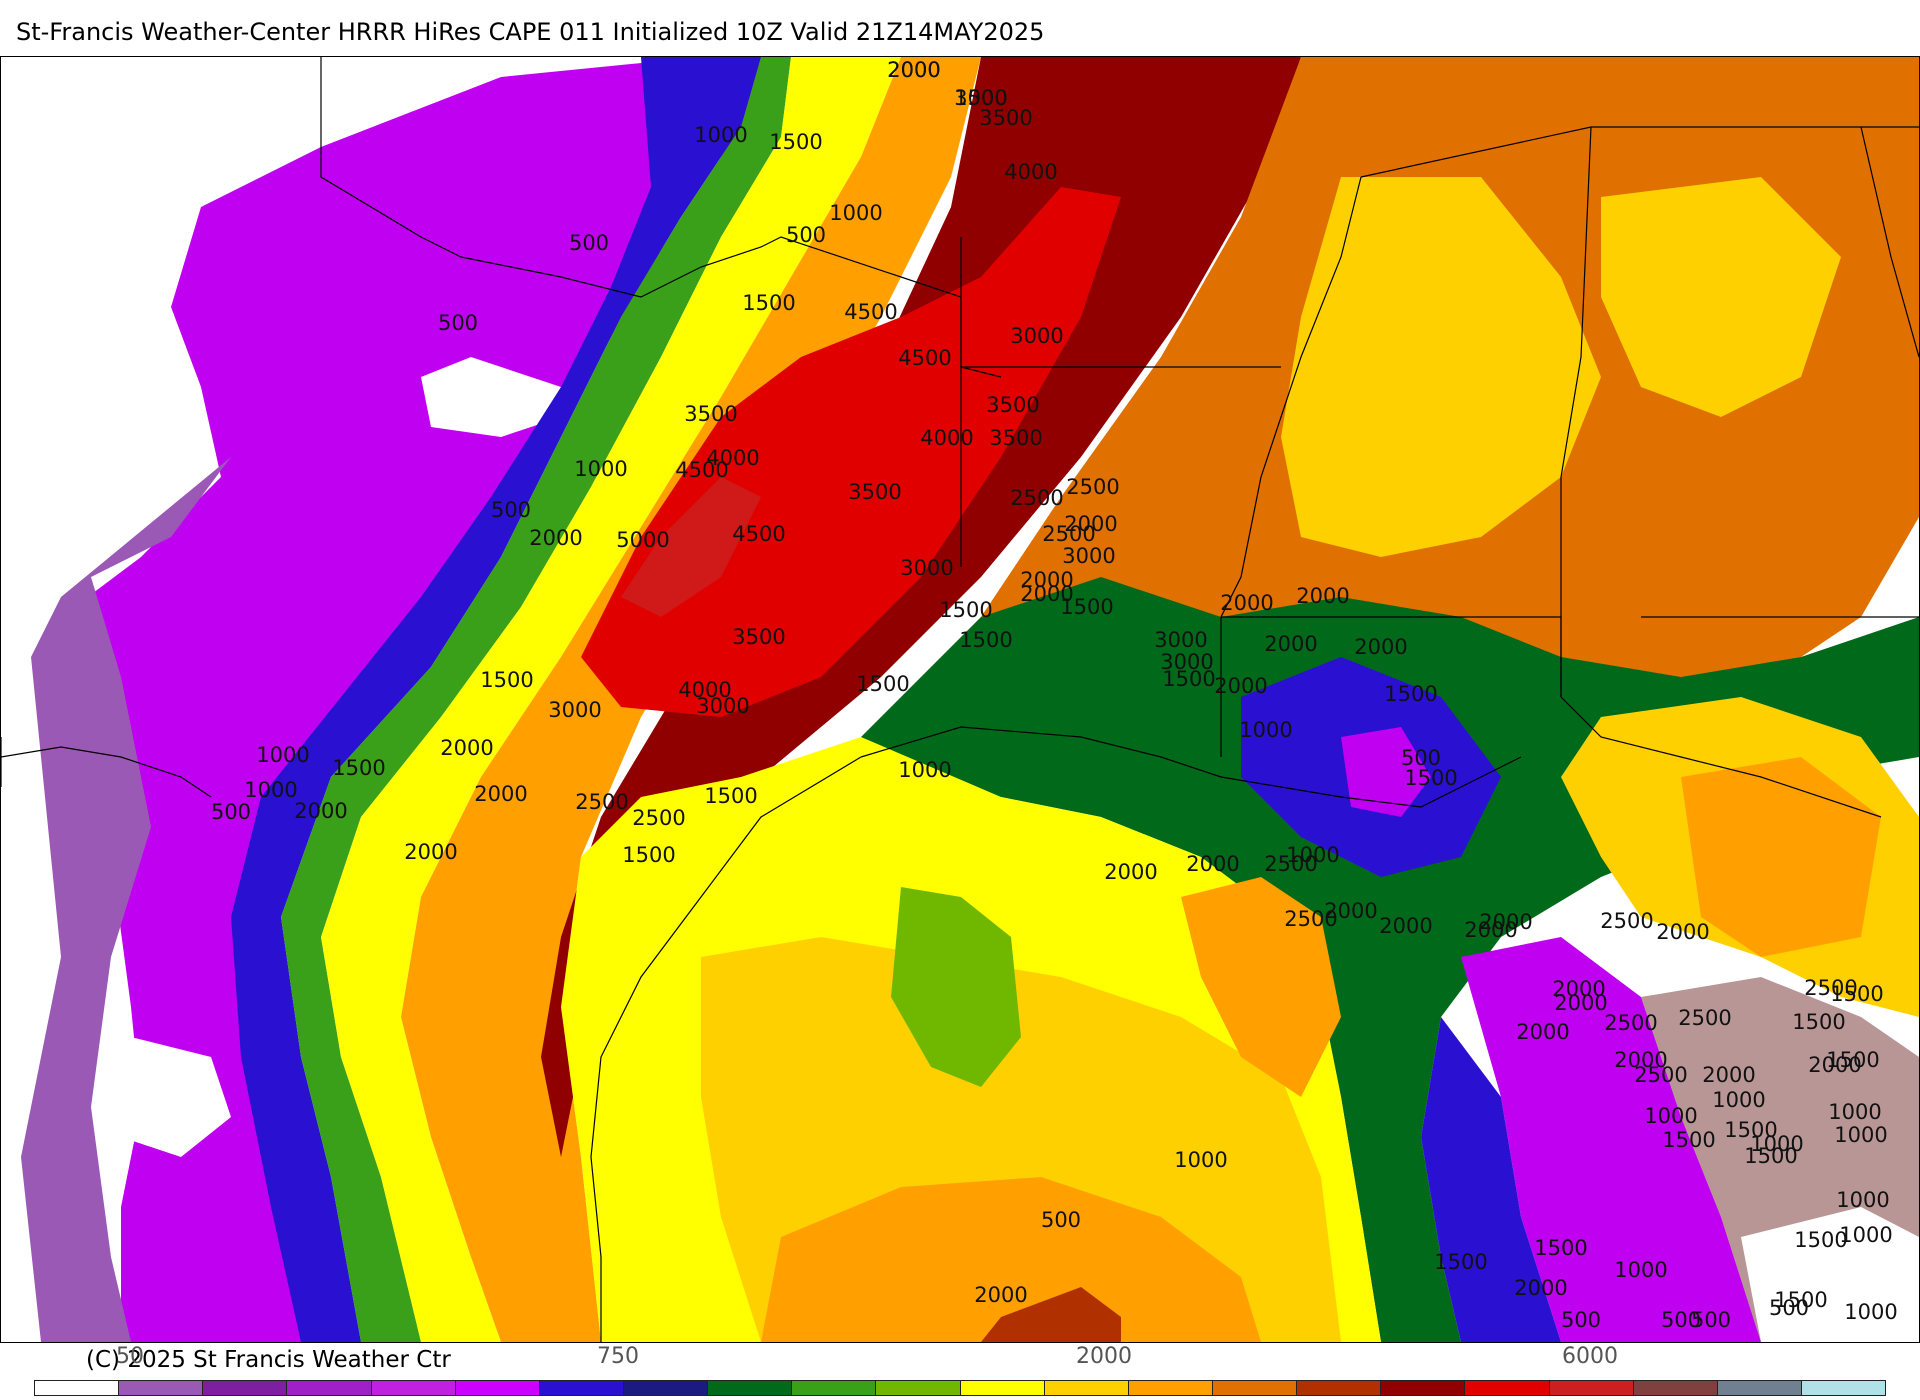 Image resolution: width=1920 pixels, height=1400 pixels. Describe the element at coordinates (130, 1356) in the screenshot. I see `colorbar-tick-label: 50` at that location.